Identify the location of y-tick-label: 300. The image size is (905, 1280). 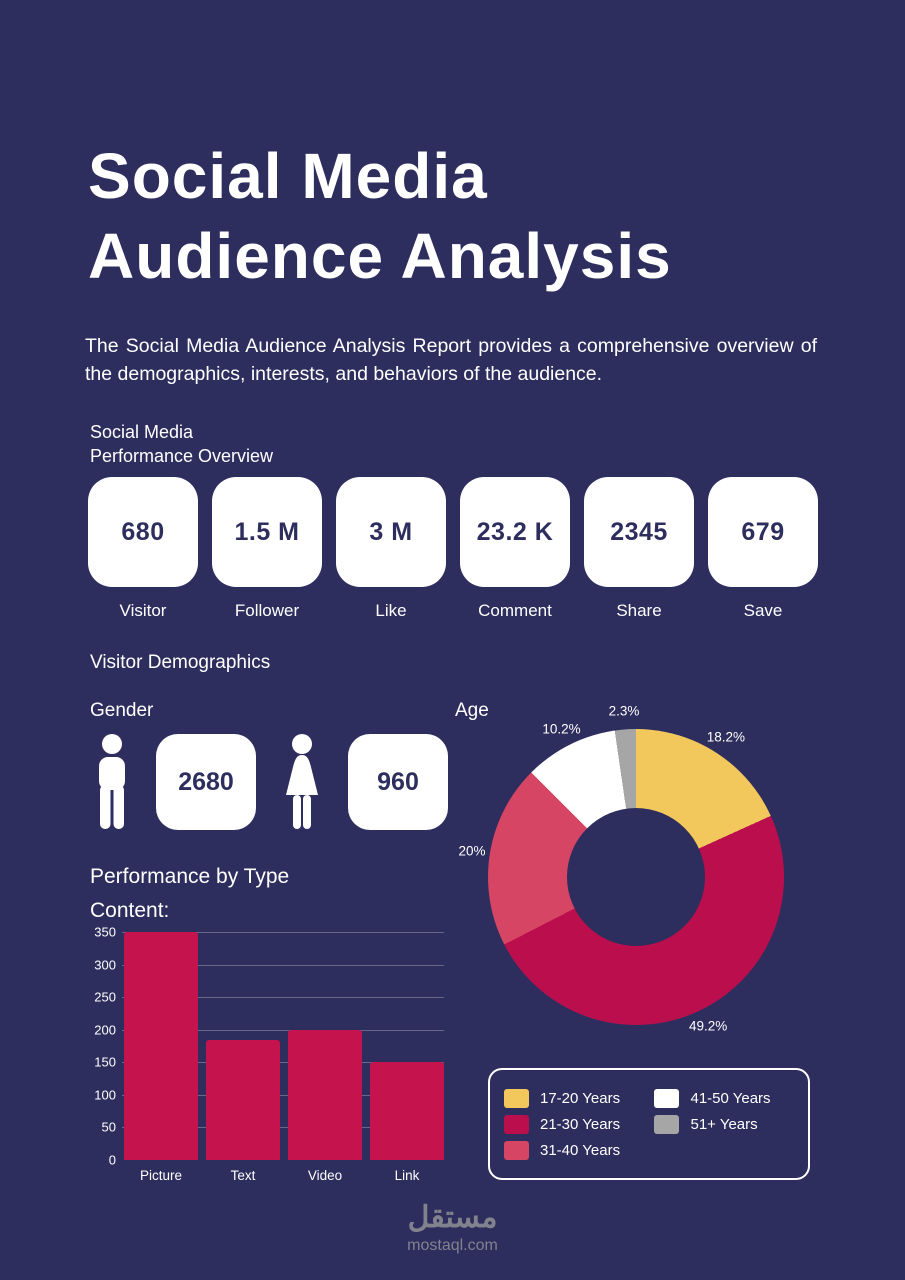
(105, 965).